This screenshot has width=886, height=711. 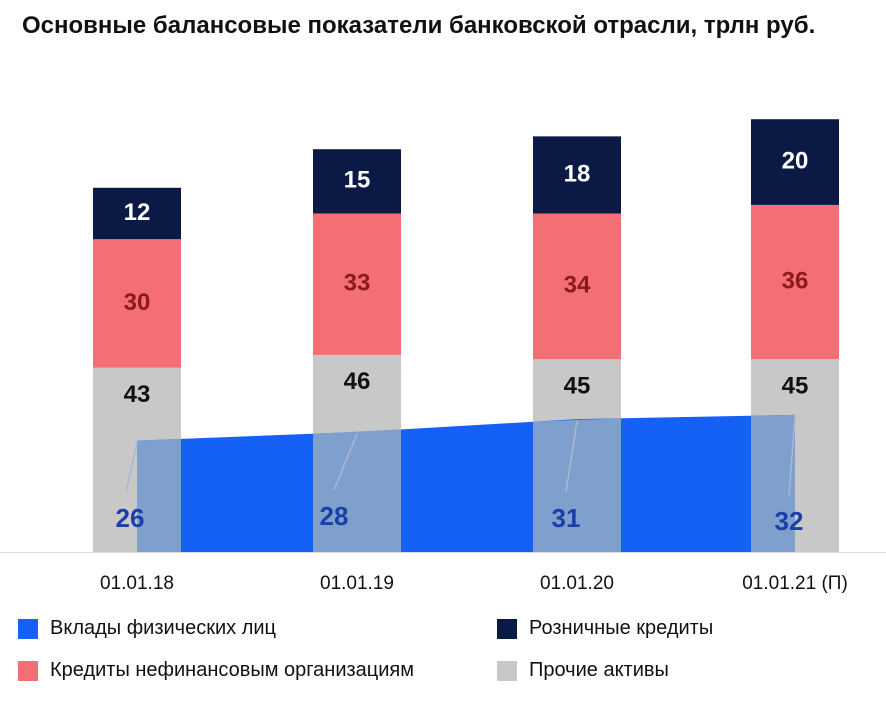 I want to click on area-deposits, so click(x=466, y=483).